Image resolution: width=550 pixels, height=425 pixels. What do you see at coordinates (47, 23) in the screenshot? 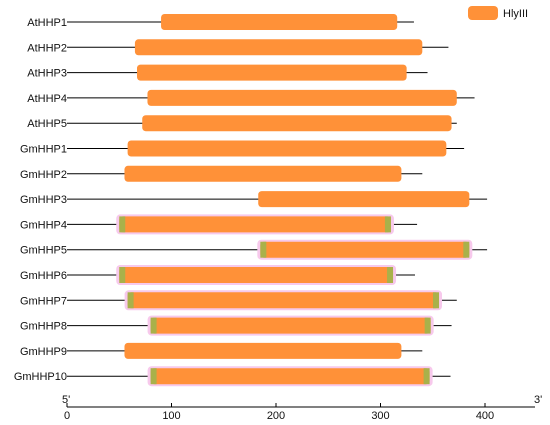
I see `protein-label: AtHHP1` at bounding box center [47, 23].